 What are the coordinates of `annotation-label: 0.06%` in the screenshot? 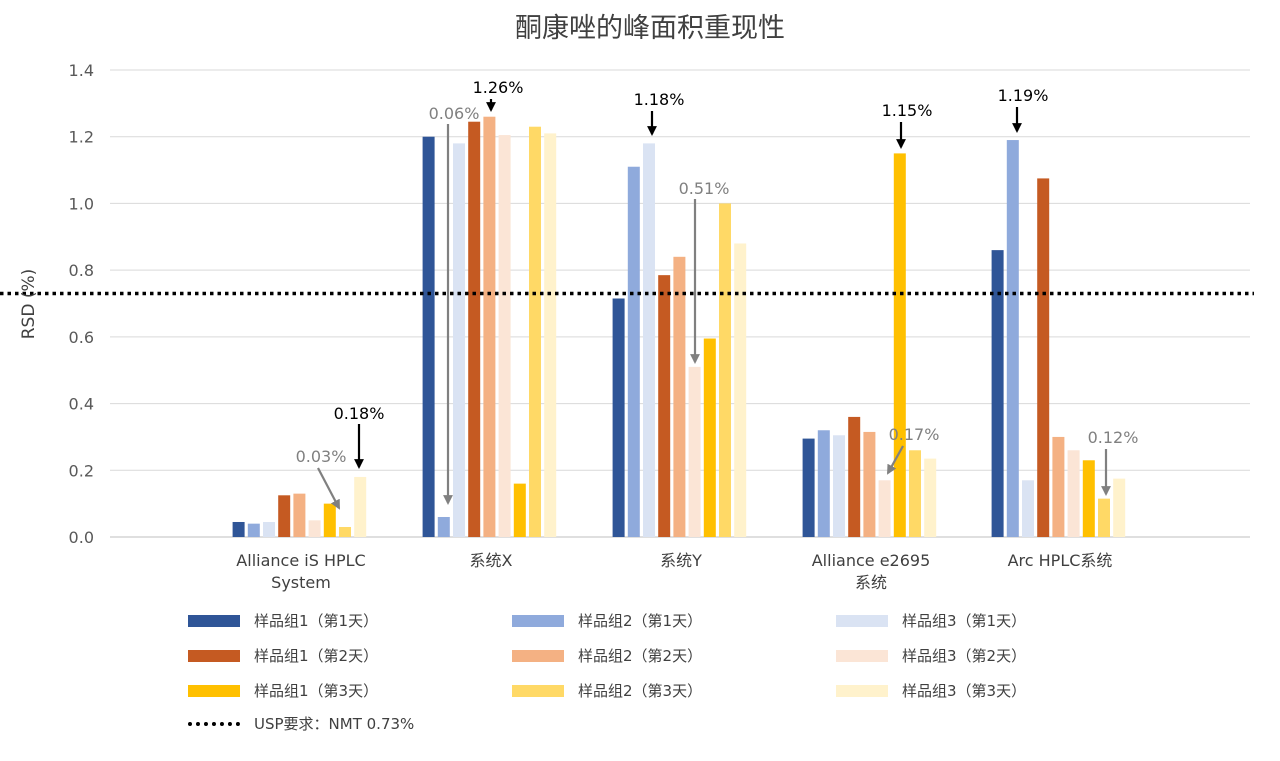 It's located at (454, 113).